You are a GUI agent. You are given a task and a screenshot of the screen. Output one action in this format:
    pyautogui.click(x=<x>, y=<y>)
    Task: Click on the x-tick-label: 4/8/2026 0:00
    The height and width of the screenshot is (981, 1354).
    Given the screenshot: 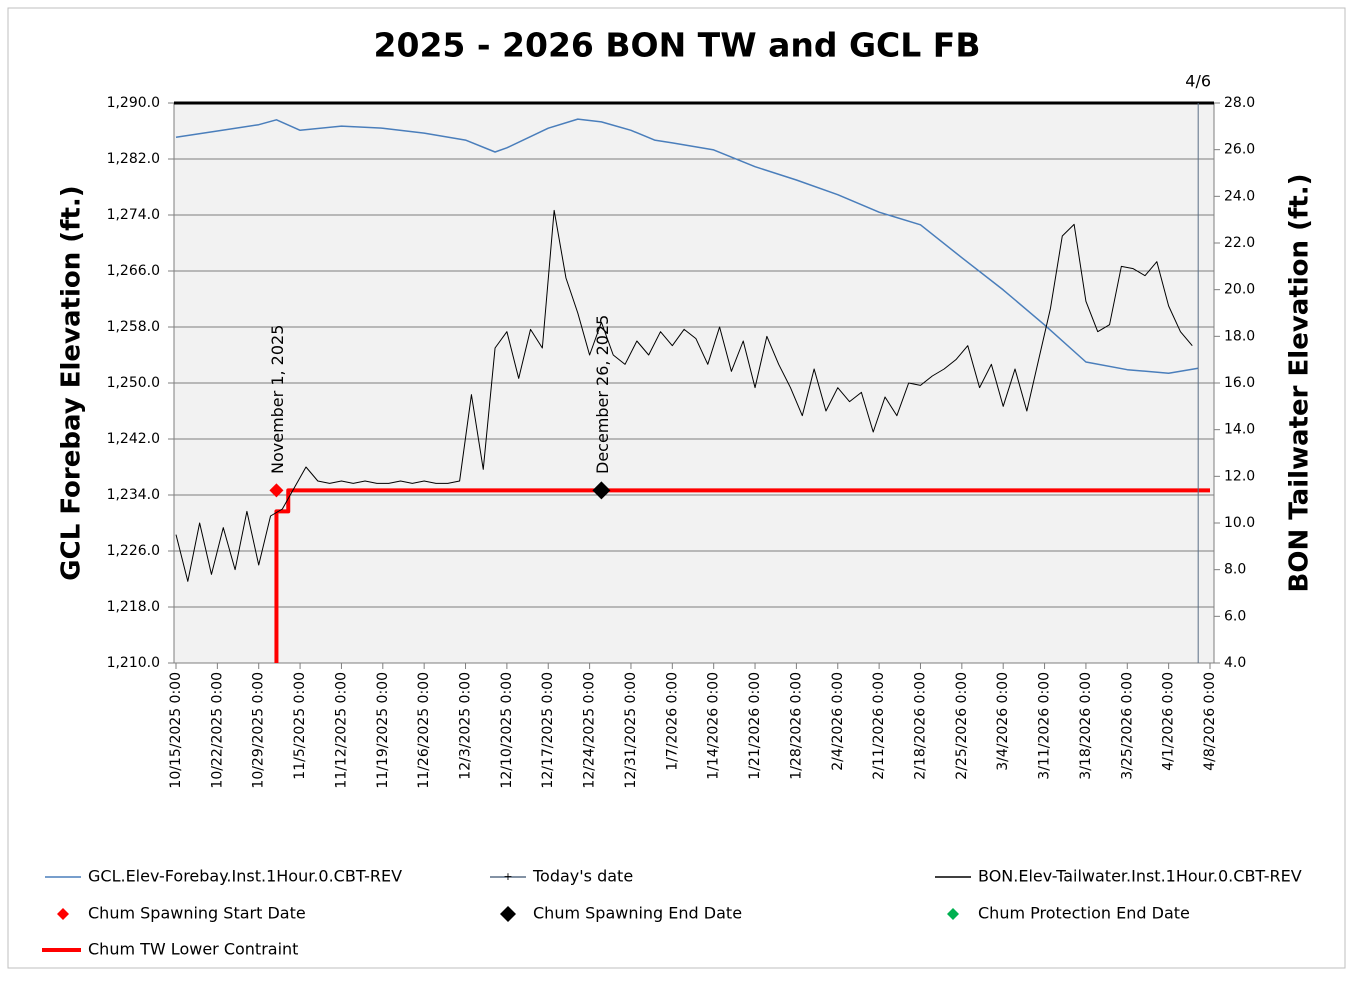 What is the action you would take?
    pyautogui.click(x=1210, y=721)
    